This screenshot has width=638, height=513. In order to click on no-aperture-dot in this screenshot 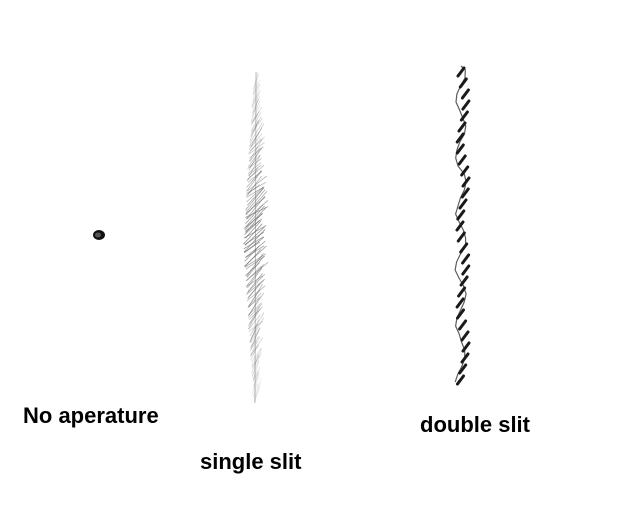, I will do `click(99, 235)`.